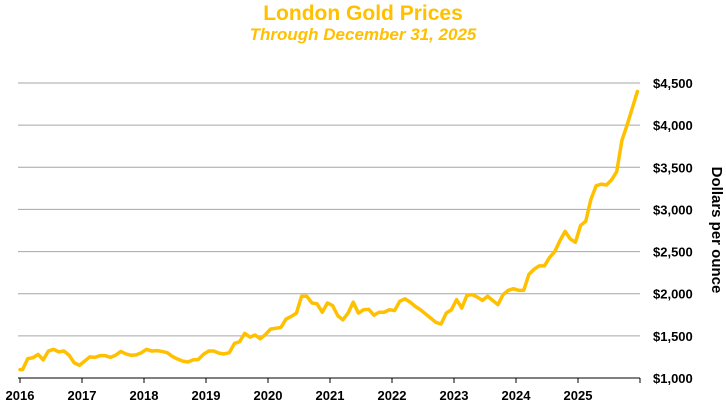 The width and height of the screenshot is (726, 408). I want to click on x-tick-label: 2020, so click(268, 395).